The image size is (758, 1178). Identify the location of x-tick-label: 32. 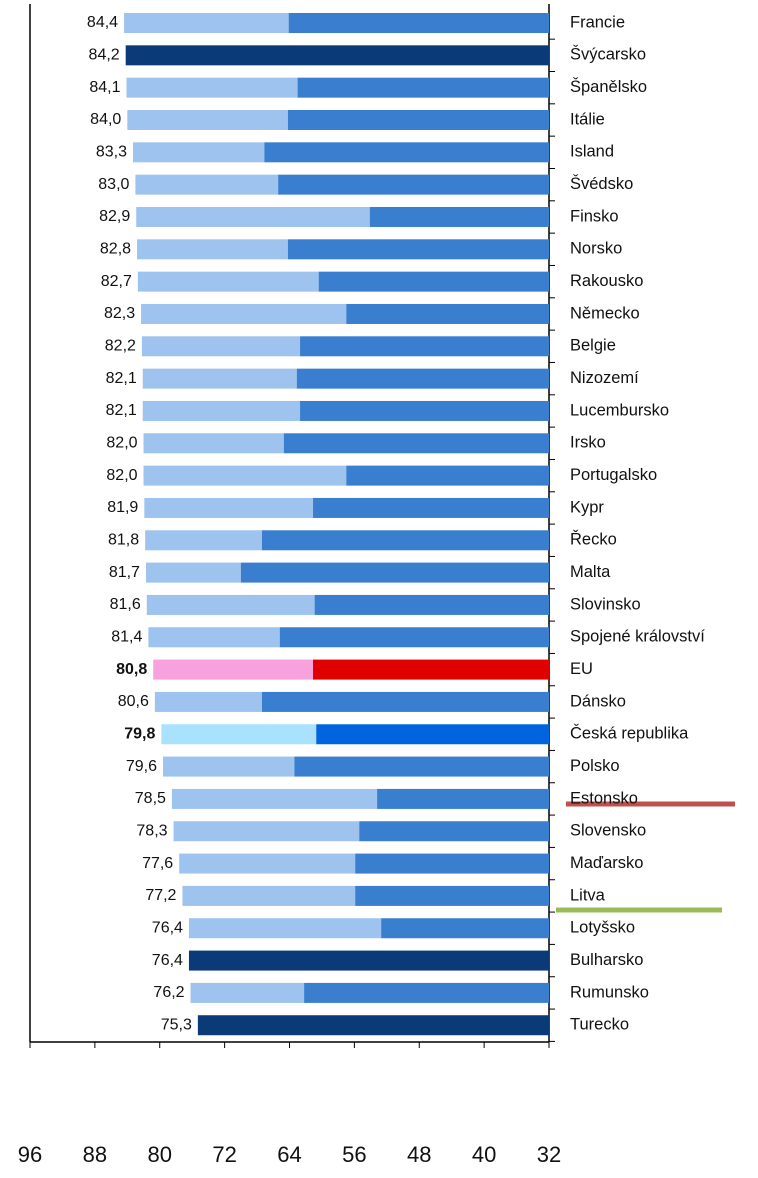
(549, 1154).